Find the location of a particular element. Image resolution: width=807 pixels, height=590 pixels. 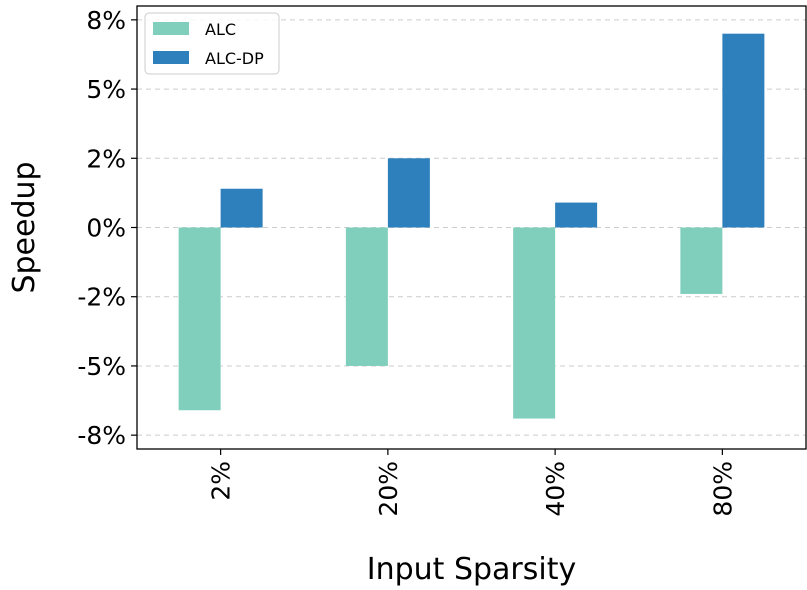

y-tick-label: 0% is located at coordinates (106, 228).